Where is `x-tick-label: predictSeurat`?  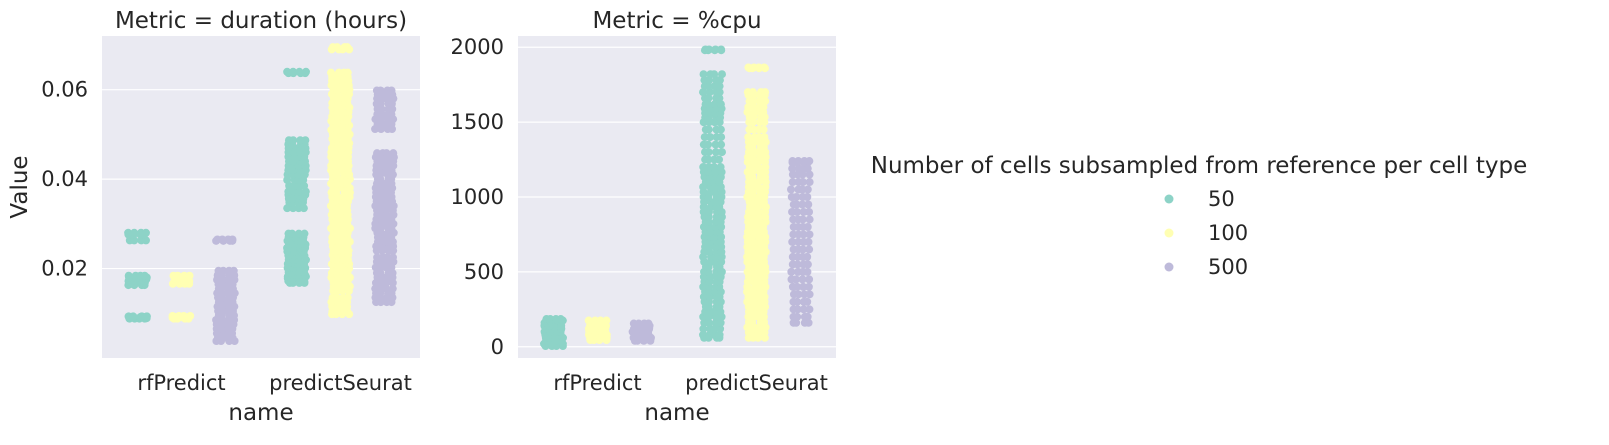 x-tick-label: predictSeurat is located at coordinates (756, 383).